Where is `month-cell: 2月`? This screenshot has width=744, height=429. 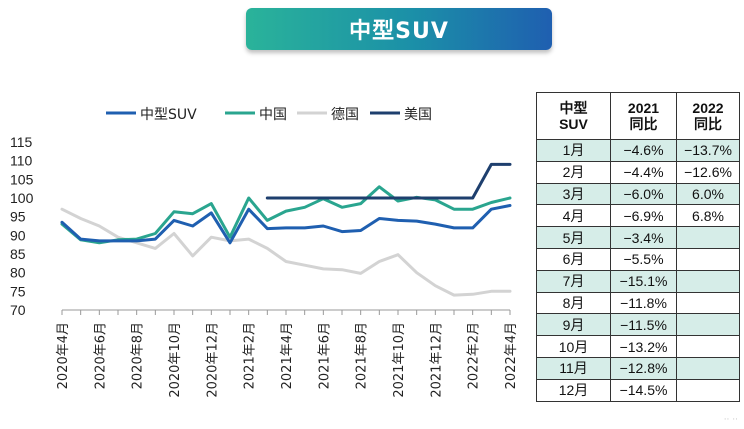 month-cell: 2月 is located at coordinates (573, 172).